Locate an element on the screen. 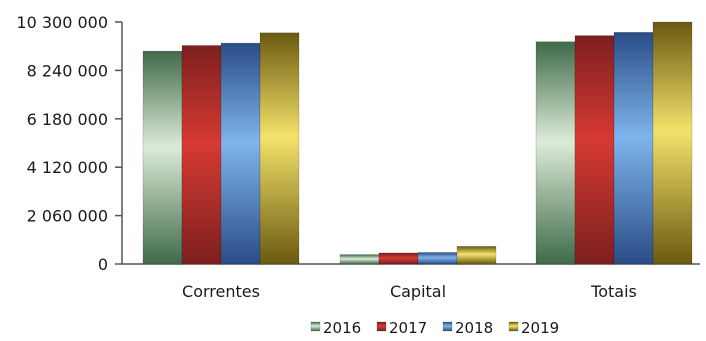  y-tick-label: 0 is located at coordinates (103, 264).